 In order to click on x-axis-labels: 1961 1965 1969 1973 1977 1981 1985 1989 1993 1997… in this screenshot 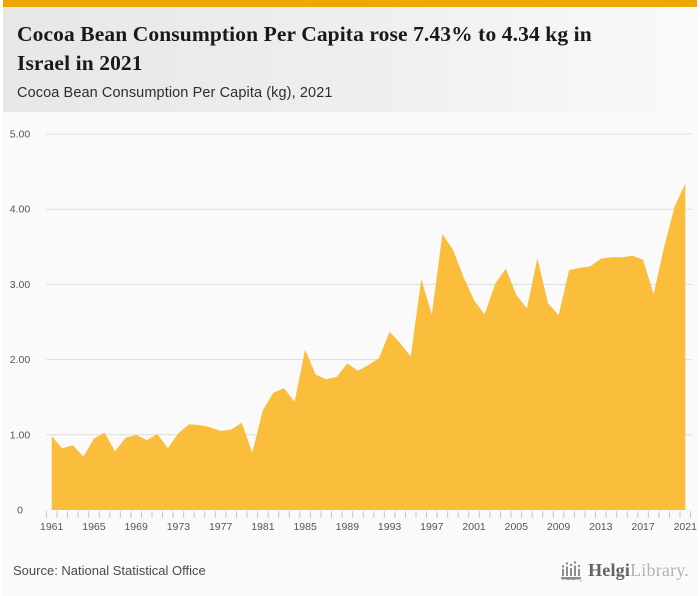, I will do `click(368, 527)`.